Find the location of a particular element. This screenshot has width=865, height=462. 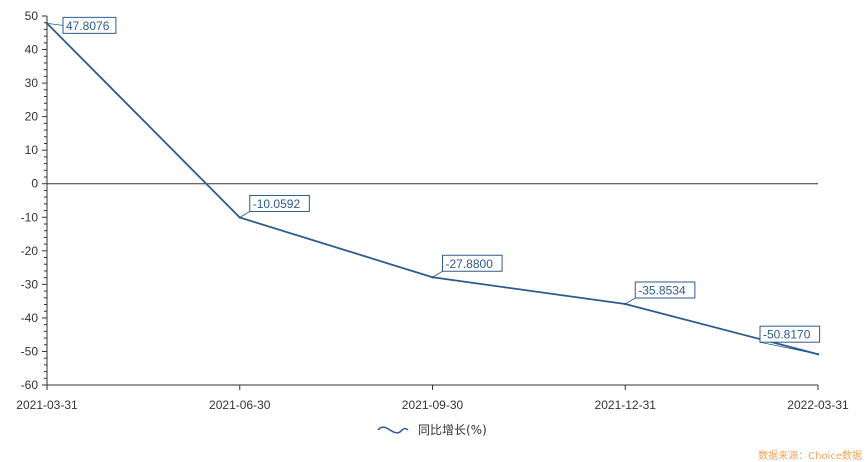

x-tick-label: 2021-09-30 is located at coordinates (433, 405).